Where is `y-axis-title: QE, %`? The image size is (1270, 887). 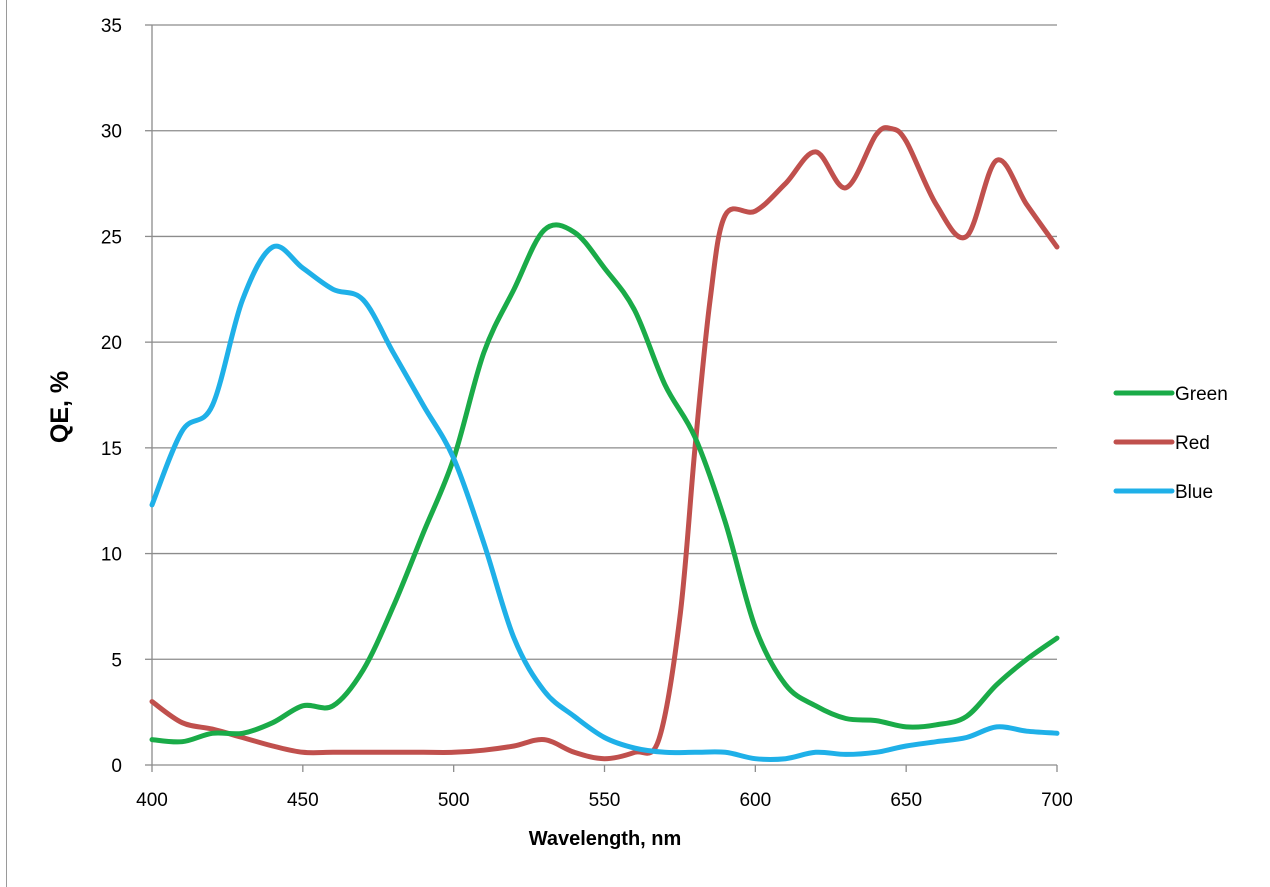 y-axis-title: QE, % is located at coordinates (60, 407).